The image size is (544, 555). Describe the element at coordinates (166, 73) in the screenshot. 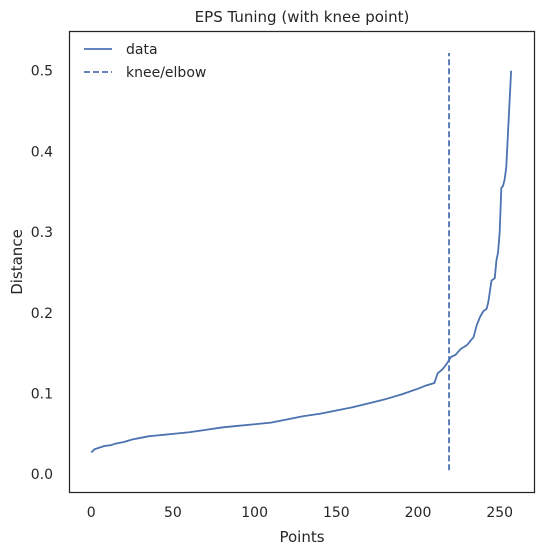

I see `legend-label: knee/elbow` at that location.